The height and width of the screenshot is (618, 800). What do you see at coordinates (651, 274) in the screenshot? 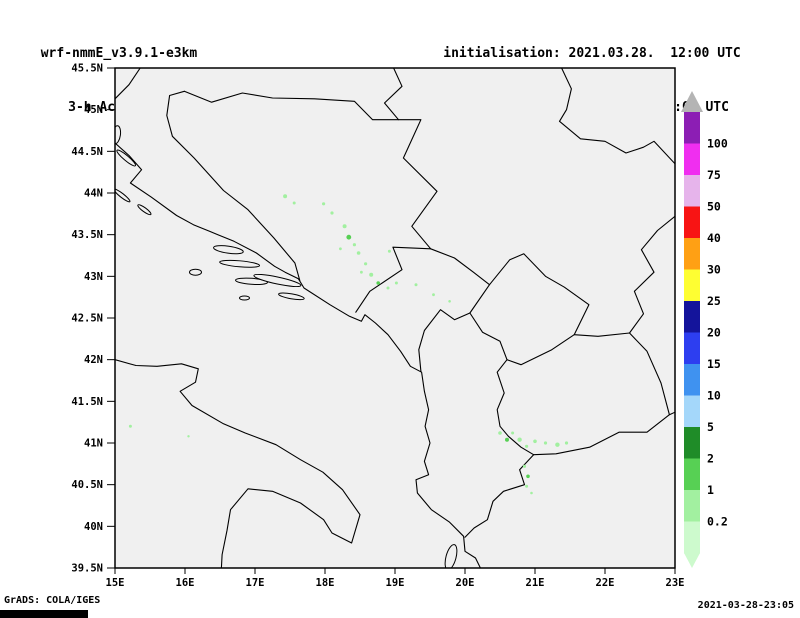
I see `border-serbia_bulgaria` at bounding box center [651, 274].